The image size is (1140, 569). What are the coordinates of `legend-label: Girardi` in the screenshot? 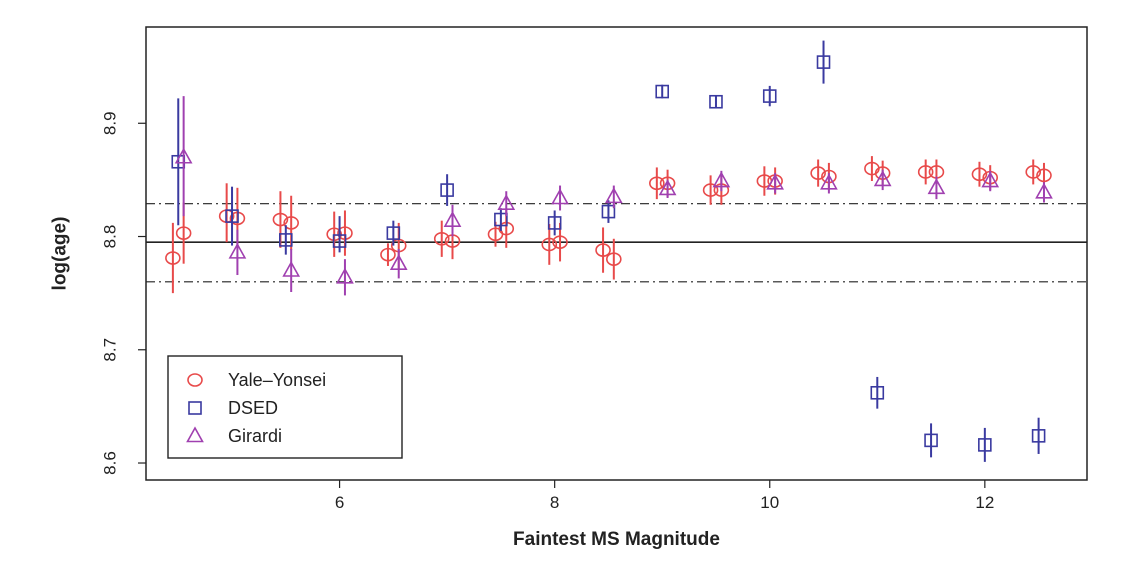 It's located at (255, 436).